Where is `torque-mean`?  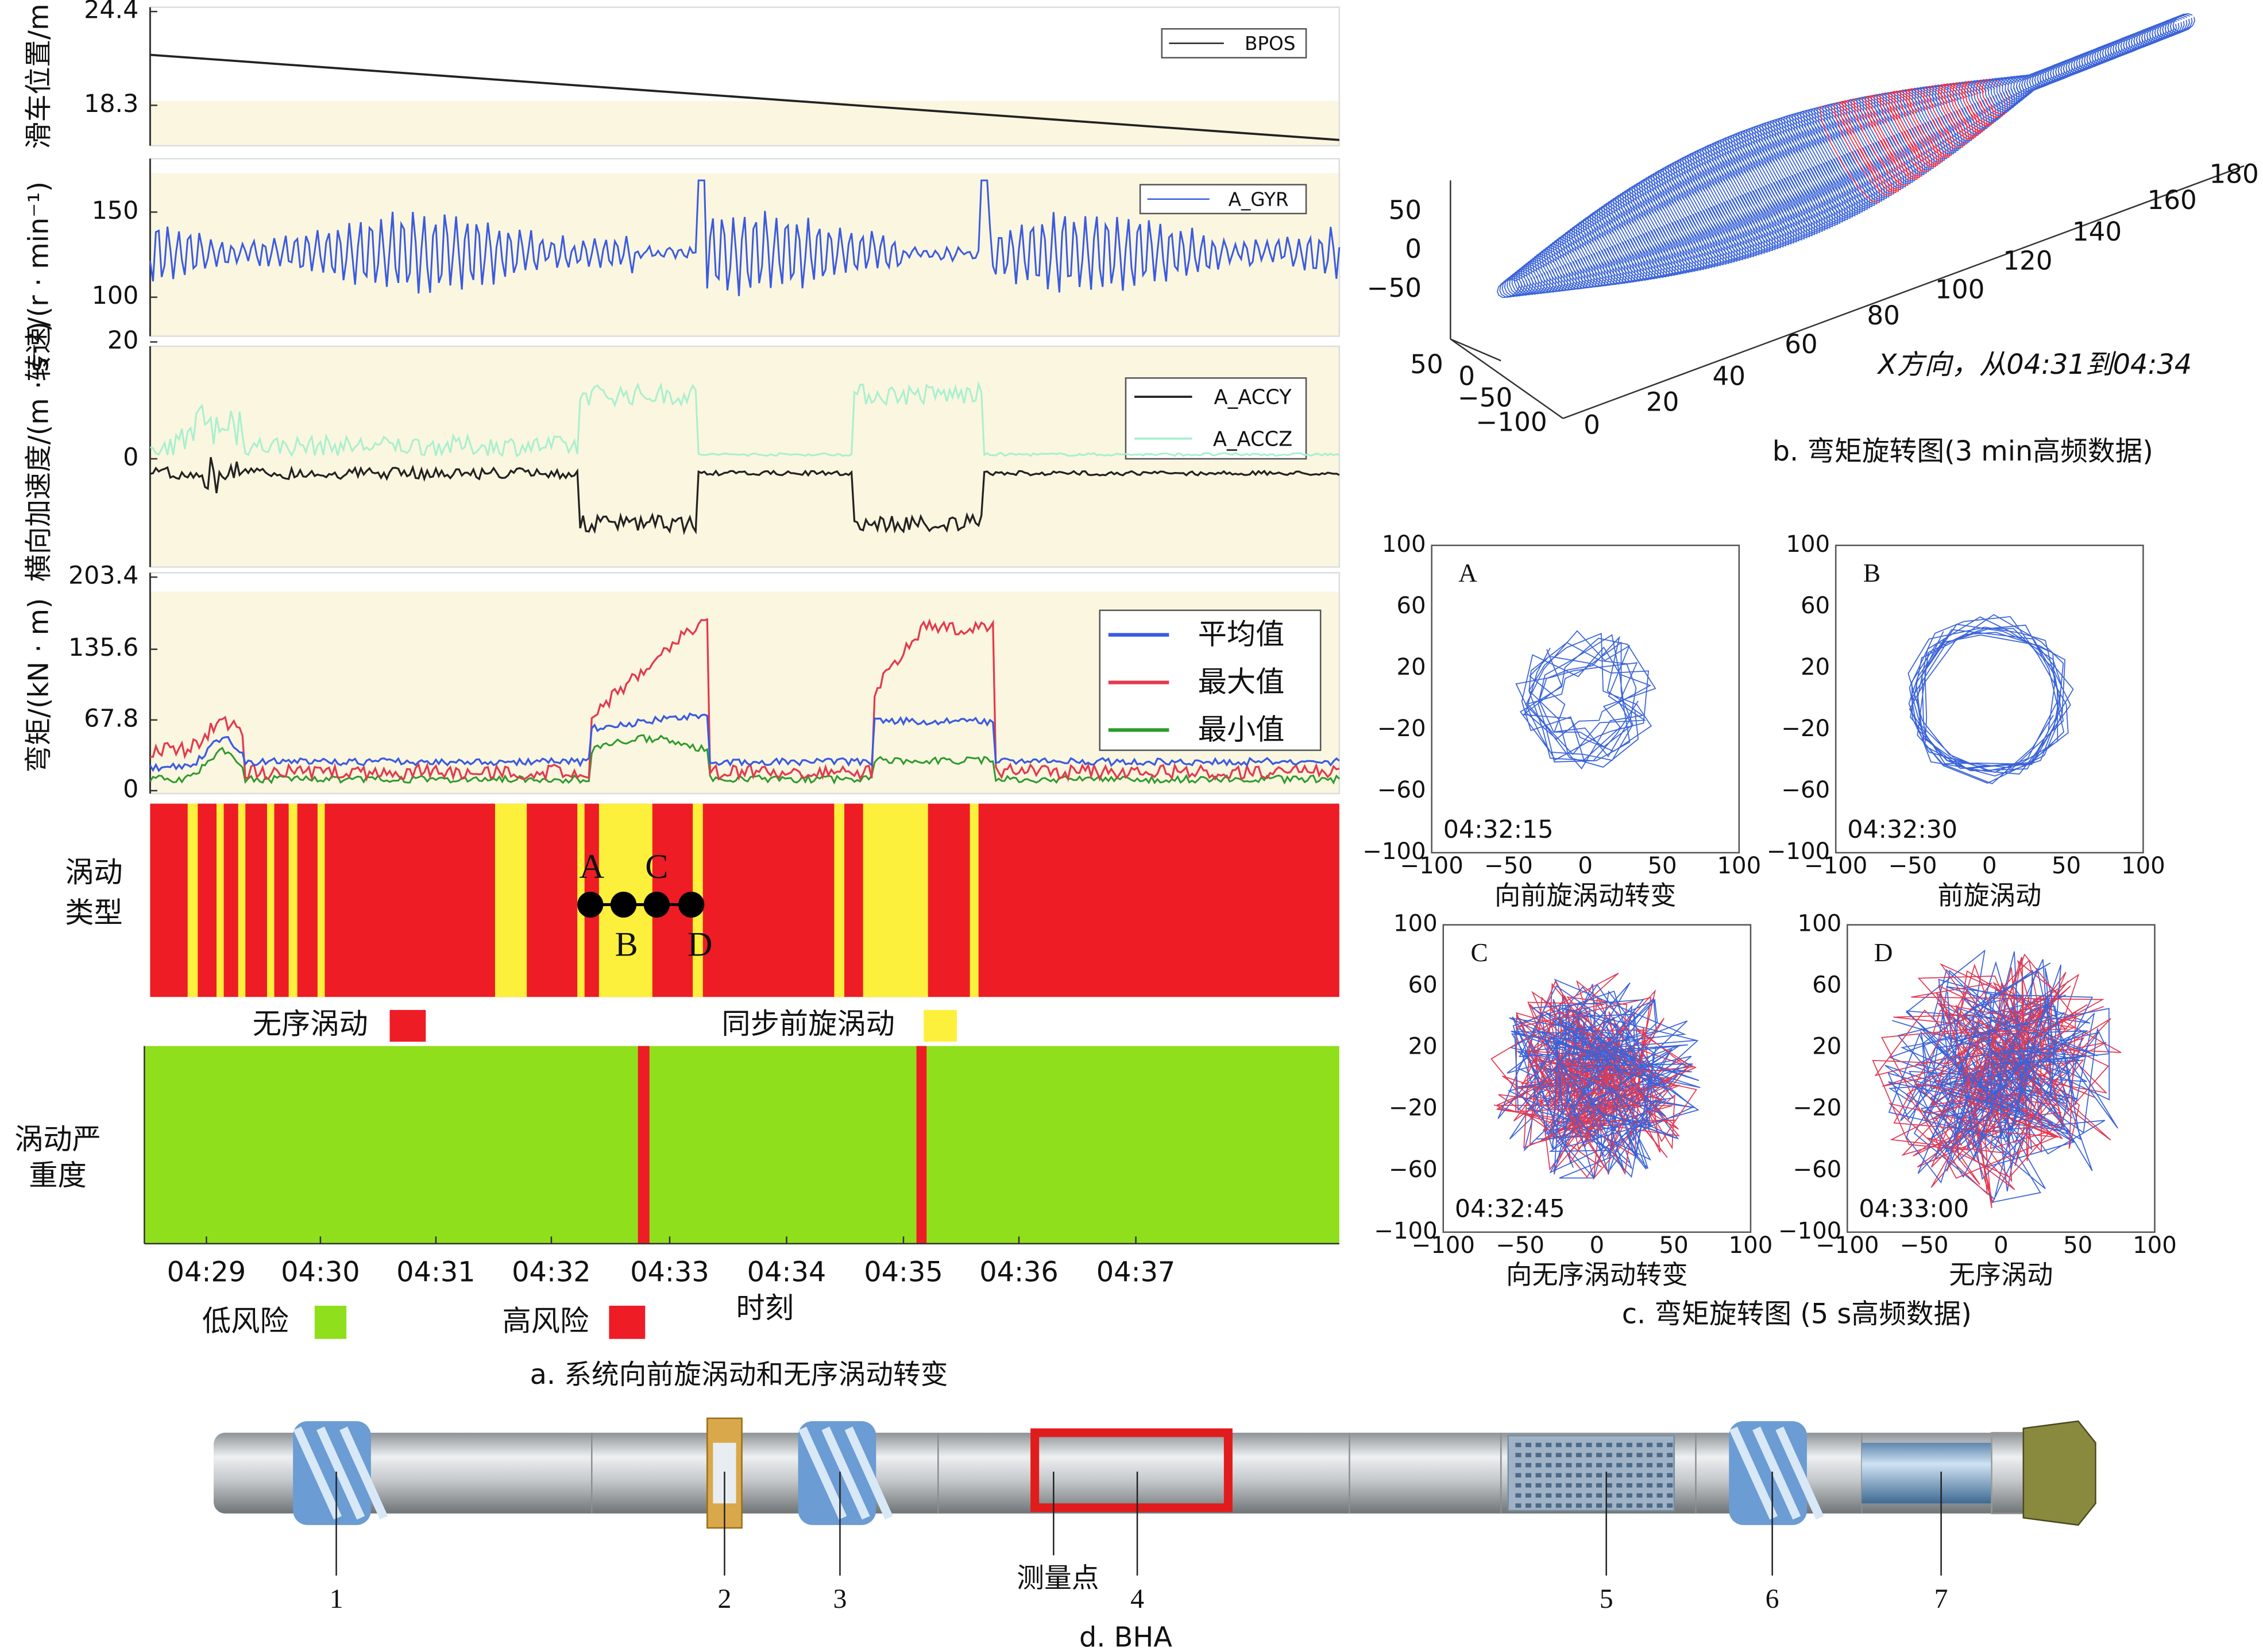 torque-mean is located at coordinates (744, 742).